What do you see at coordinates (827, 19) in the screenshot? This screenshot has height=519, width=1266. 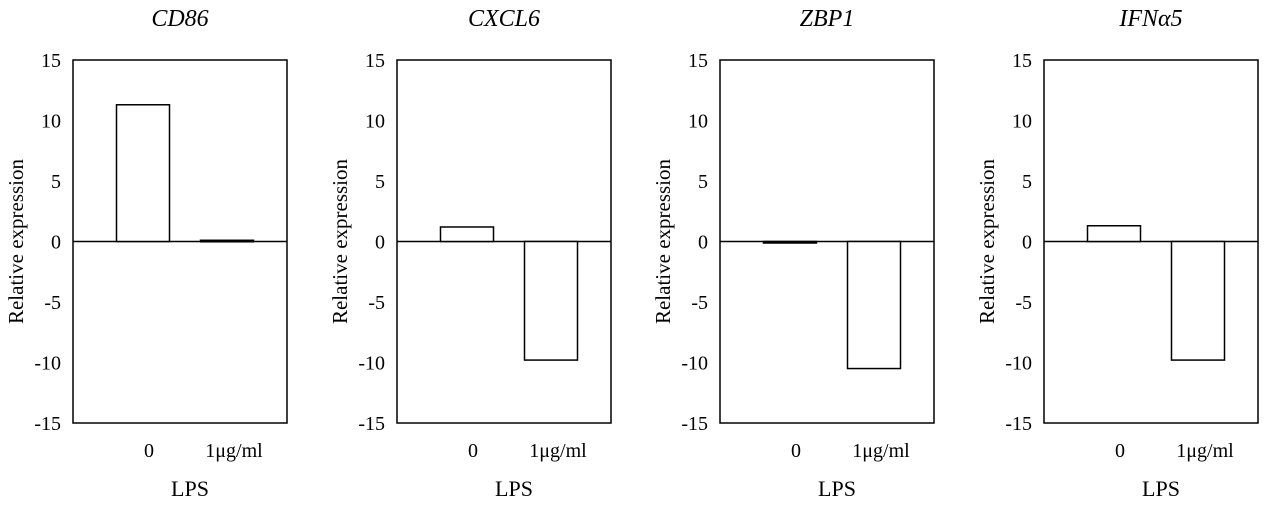 I see `chart-title: ZBP1` at bounding box center [827, 19].